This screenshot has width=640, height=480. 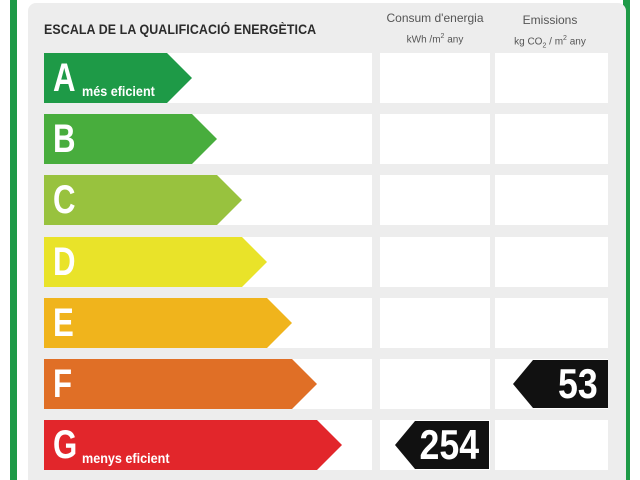 What do you see at coordinates (168, 323) in the screenshot?
I see `rating-arrow-e: E` at bounding box center [168, 323].